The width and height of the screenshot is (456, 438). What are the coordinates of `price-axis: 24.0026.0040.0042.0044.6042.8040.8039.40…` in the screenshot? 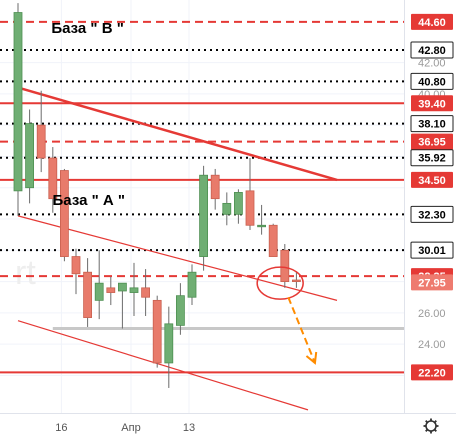 It's located at (430, 206).